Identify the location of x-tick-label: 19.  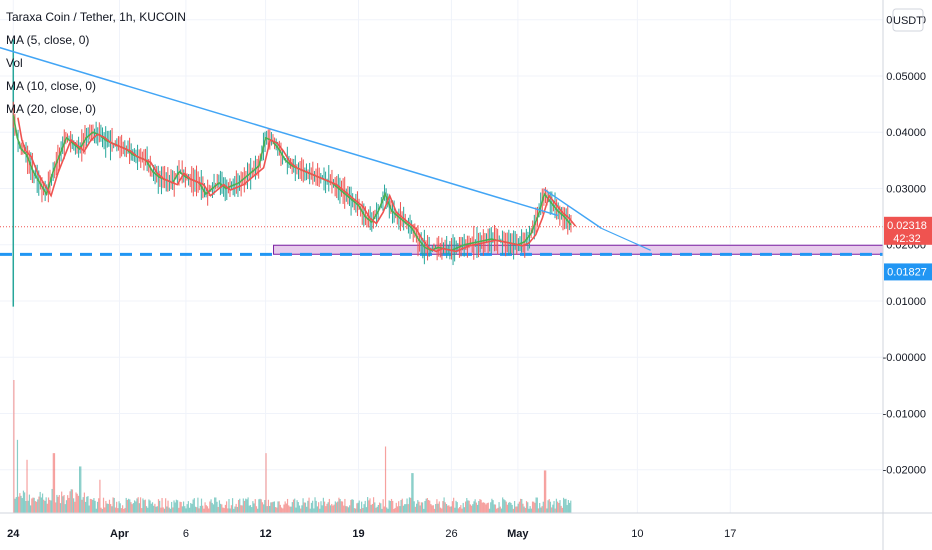
(358, 534).